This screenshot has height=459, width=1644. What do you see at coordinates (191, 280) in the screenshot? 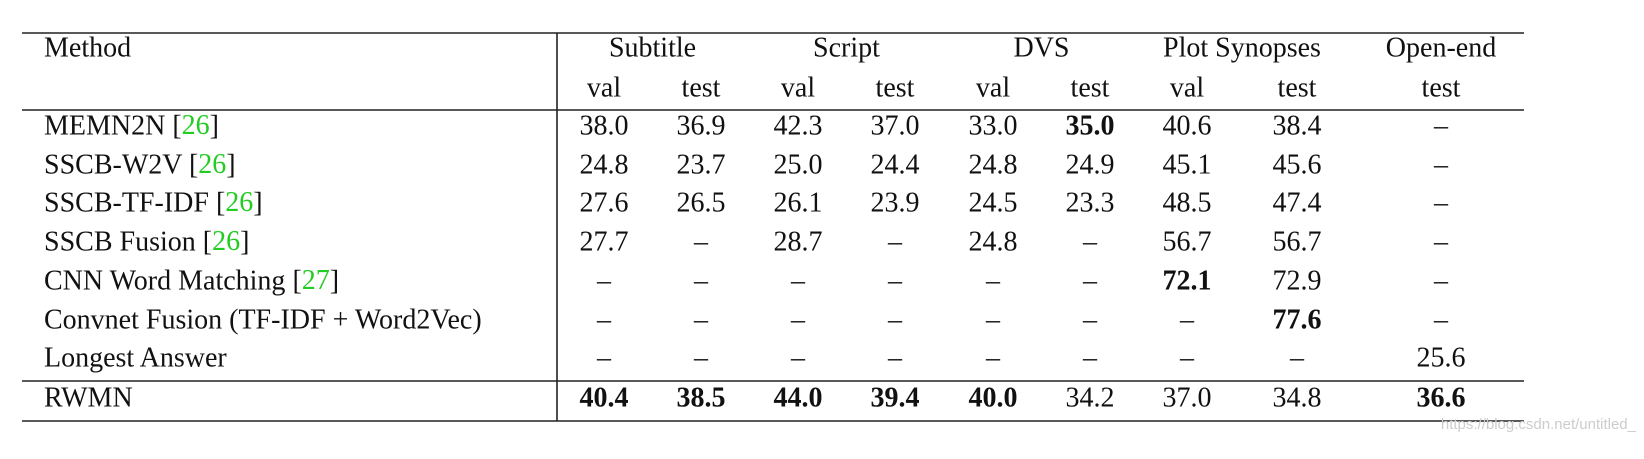
I see `method-name: CNN Word Matching [27]` at bounding box center [191, 280].